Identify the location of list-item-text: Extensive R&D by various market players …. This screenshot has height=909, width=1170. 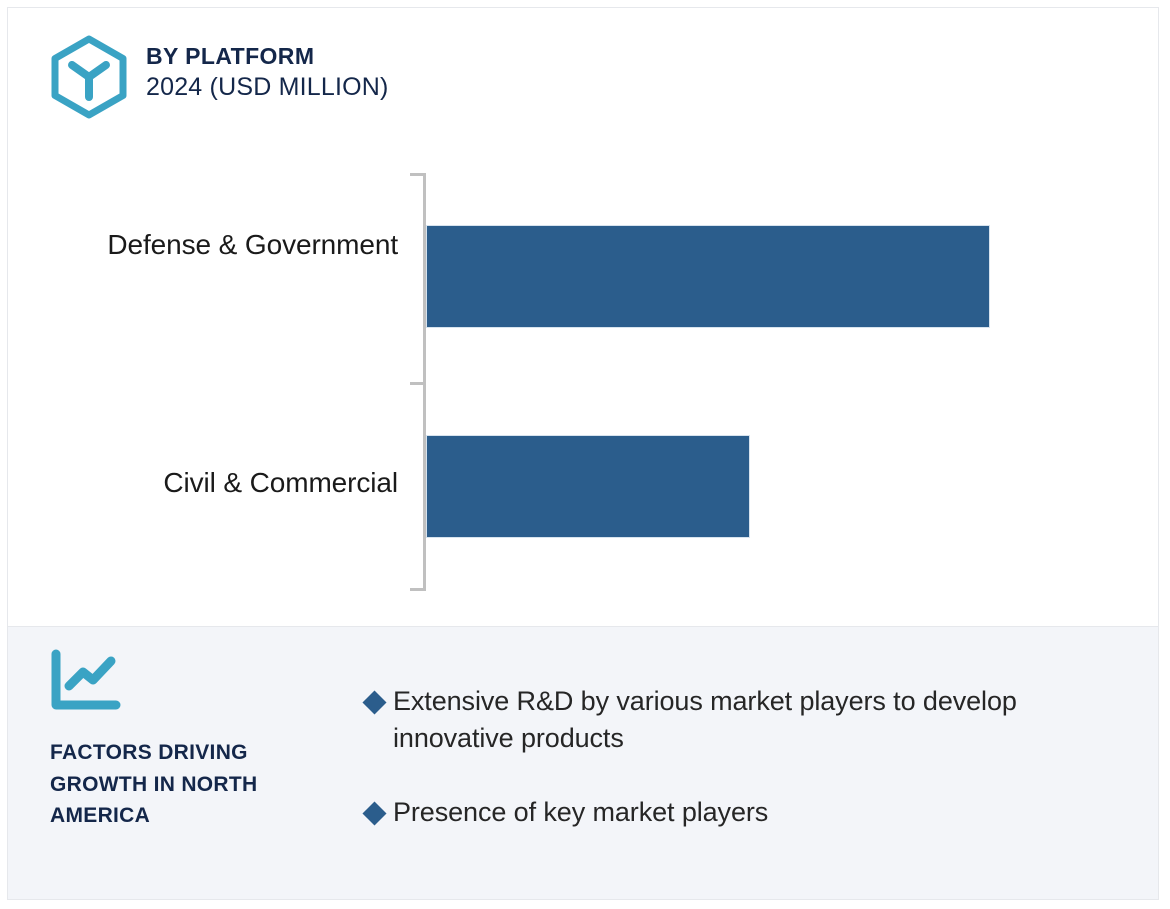
(705, 720).